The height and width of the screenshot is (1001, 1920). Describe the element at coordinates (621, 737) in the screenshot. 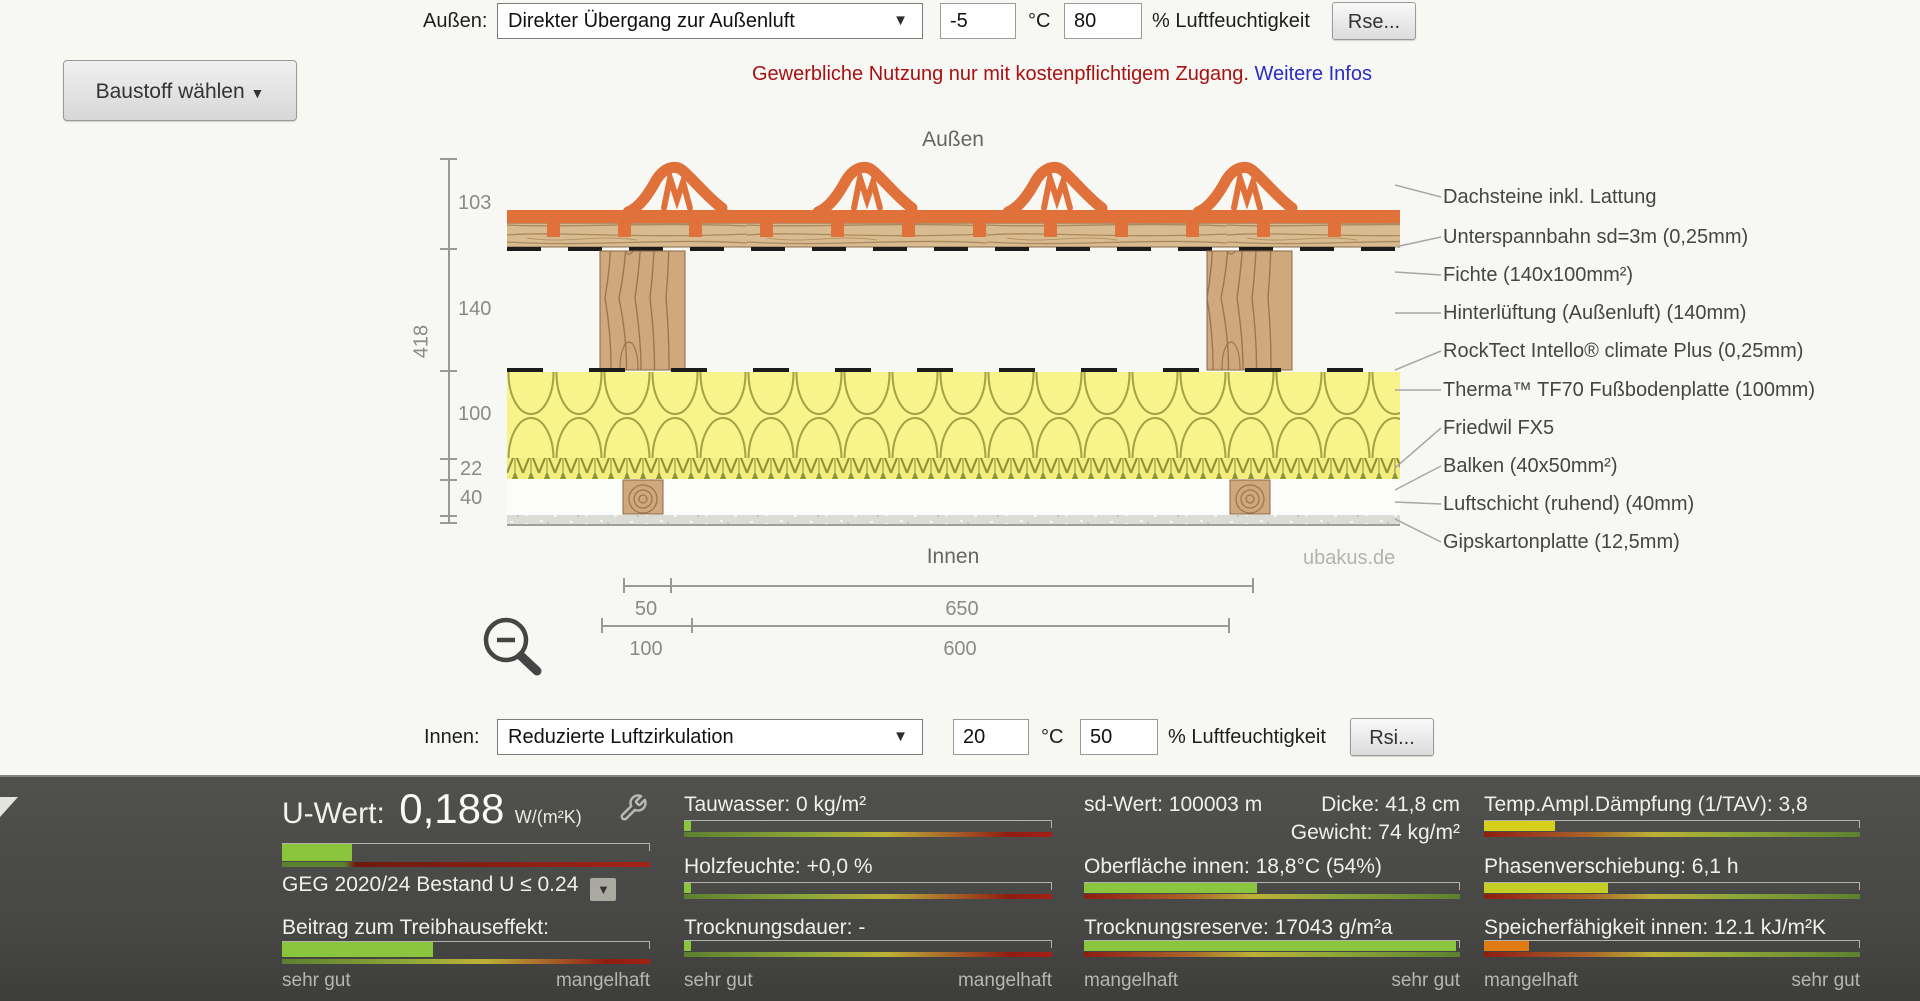

I see `inside-transfer-value: Reduzierte Luftzirkulation` at that location.